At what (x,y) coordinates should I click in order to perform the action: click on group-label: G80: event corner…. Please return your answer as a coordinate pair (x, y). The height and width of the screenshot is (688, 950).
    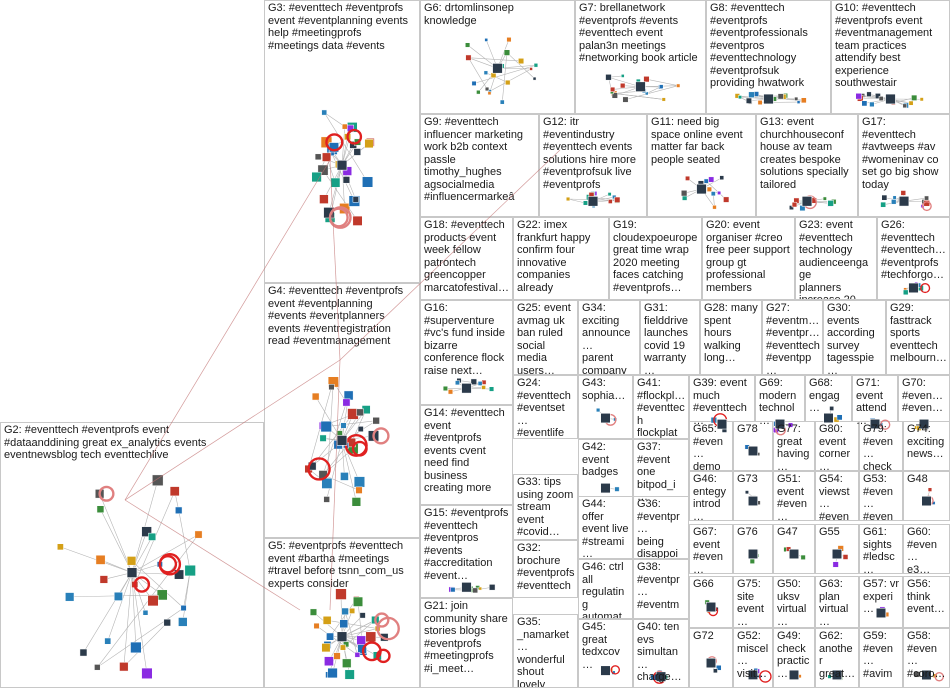
    Looking at the image, I should click on (835, 447).